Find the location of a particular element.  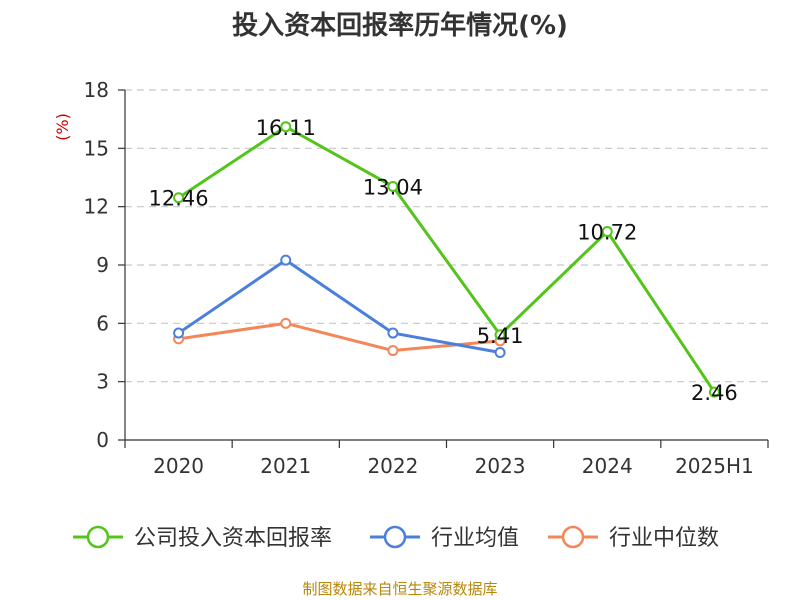

data-label: 16.11 is located at coordinates (286, 128).